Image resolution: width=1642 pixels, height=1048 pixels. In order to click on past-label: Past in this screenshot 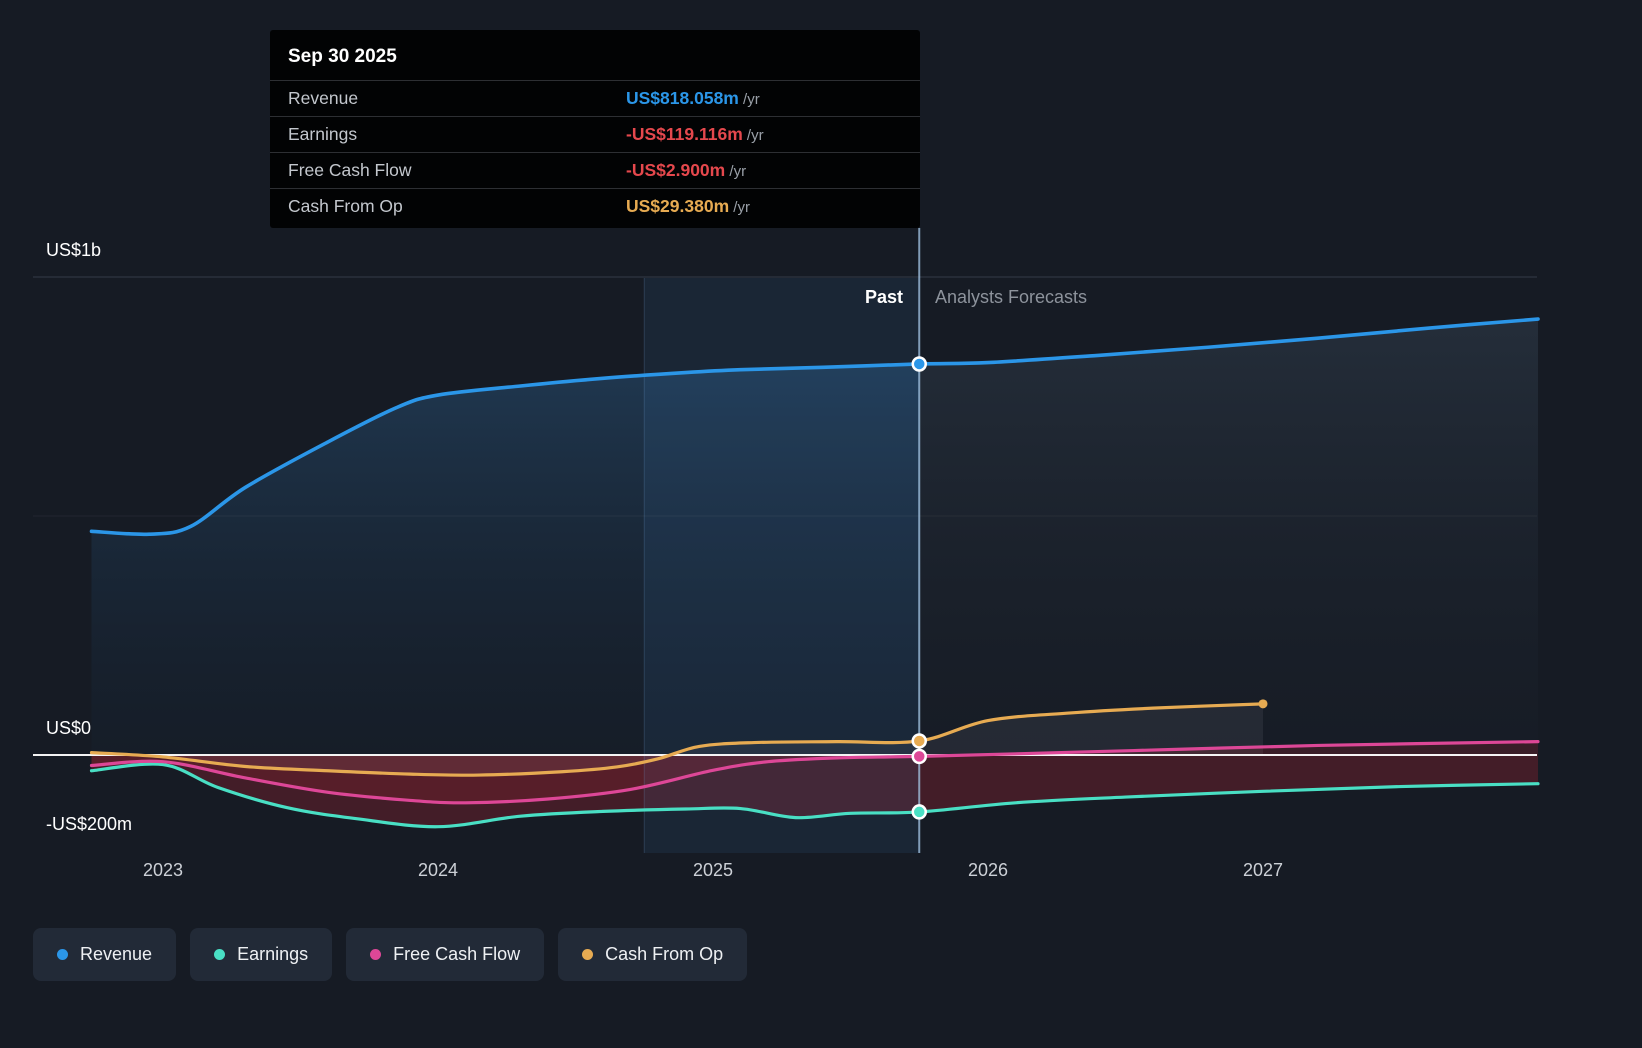, I will do `click(883, 297)`.